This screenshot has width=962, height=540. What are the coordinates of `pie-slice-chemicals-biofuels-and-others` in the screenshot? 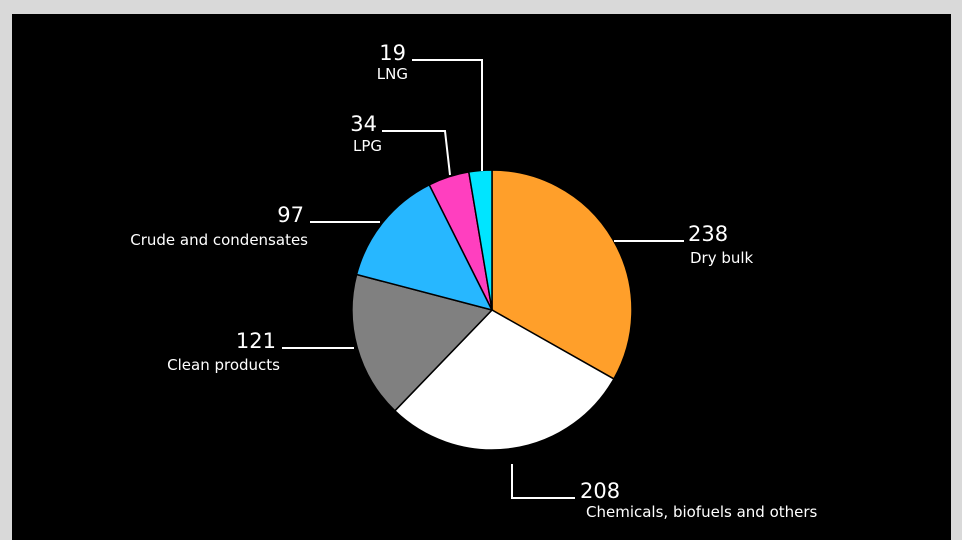 It's located at (504, 380).